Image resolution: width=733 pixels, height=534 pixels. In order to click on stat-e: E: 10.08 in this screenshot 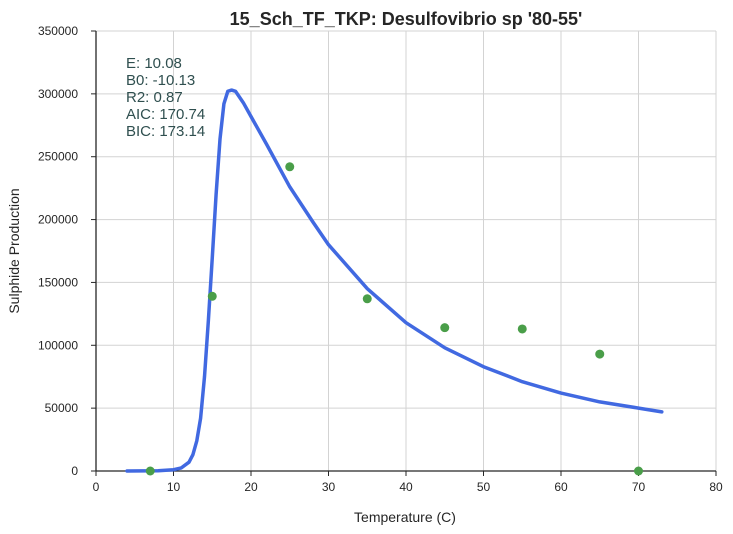, I will do `click(154, 63)`.